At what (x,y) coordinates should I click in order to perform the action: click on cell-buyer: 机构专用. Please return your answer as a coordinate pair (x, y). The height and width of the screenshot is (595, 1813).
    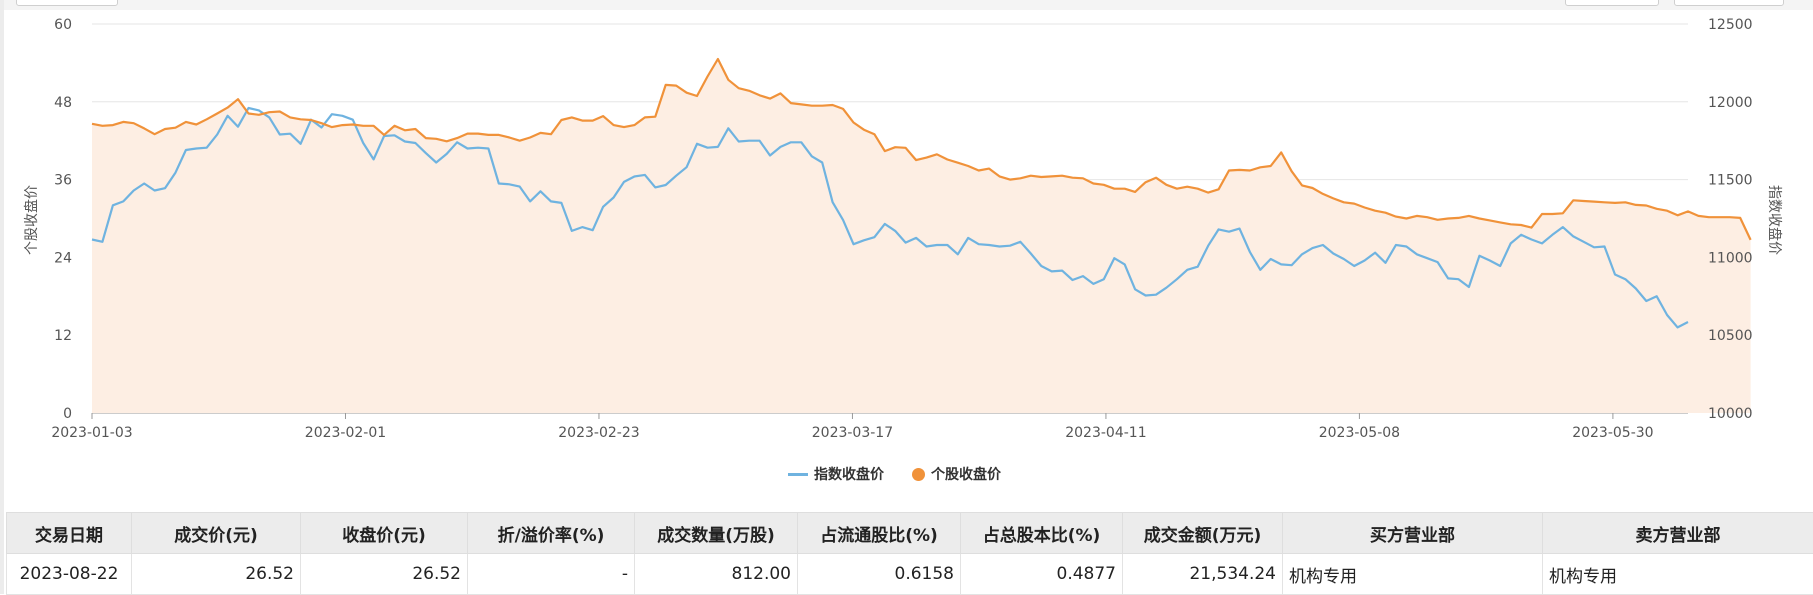
    Looking at the image, I should click on (1413, 574).